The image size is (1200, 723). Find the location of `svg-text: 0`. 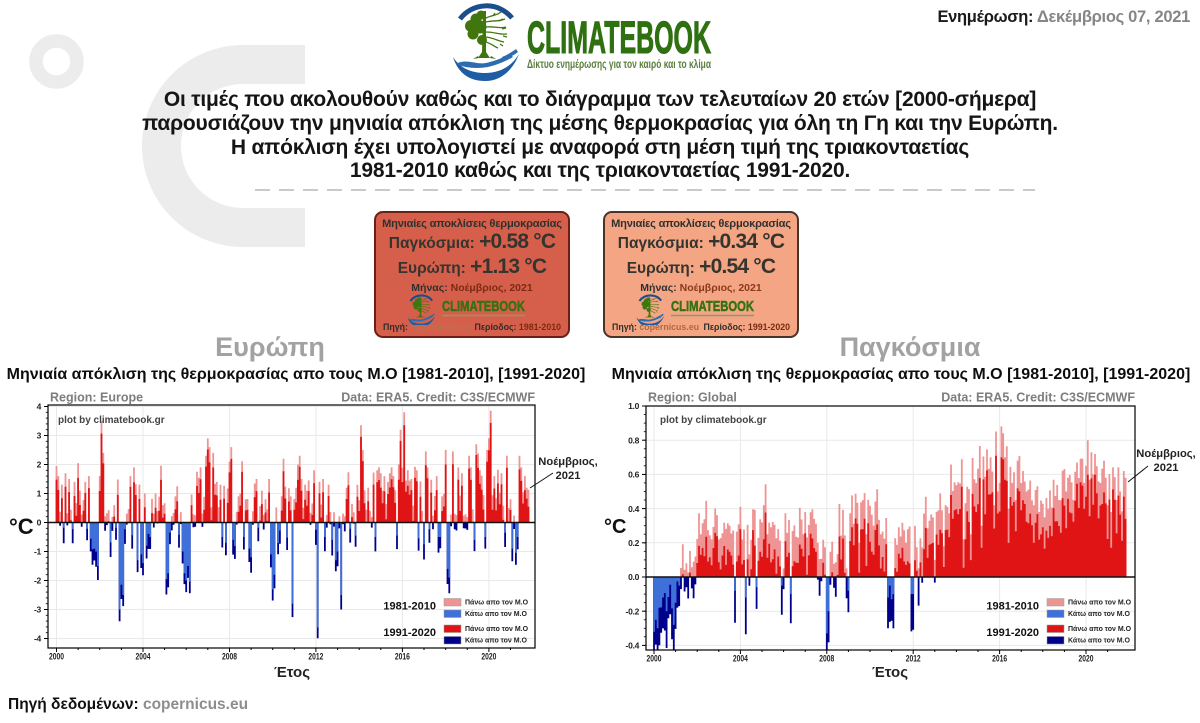

svg-text: 0 is located at coordinates (39, 523).